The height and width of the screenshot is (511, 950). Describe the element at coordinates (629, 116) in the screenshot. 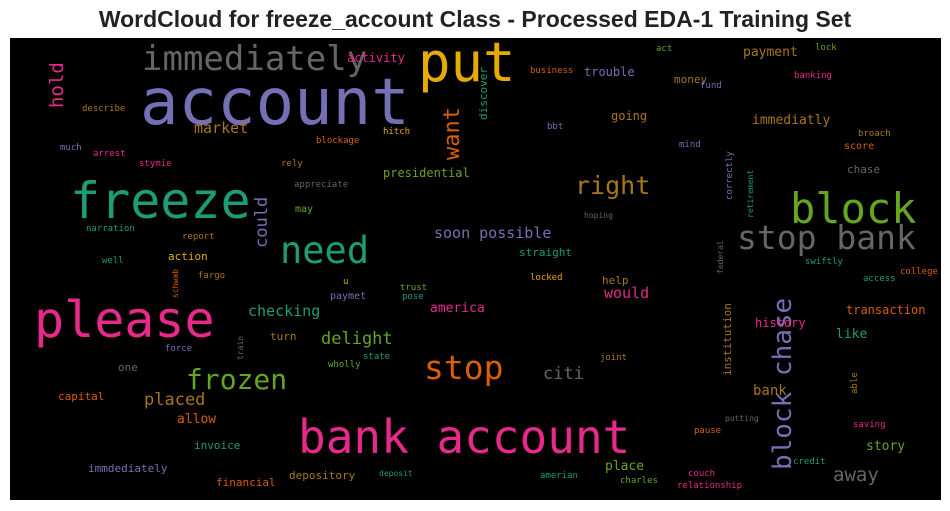

I see `word-going: going` at that location.